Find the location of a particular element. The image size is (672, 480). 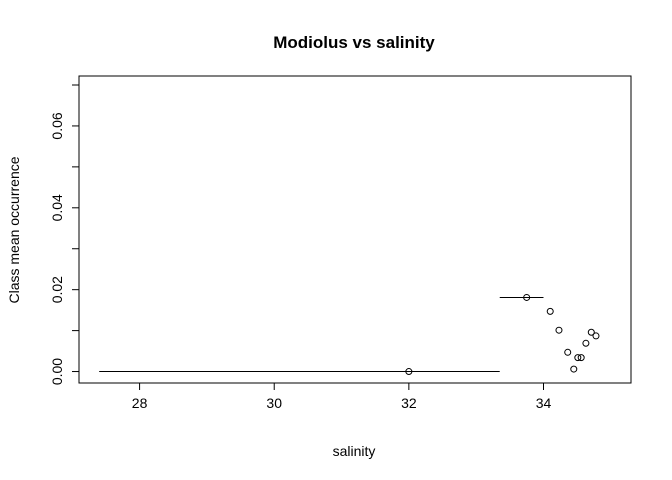

y-axis-label: Class mean occurrence is located at coordinates (14, 229).